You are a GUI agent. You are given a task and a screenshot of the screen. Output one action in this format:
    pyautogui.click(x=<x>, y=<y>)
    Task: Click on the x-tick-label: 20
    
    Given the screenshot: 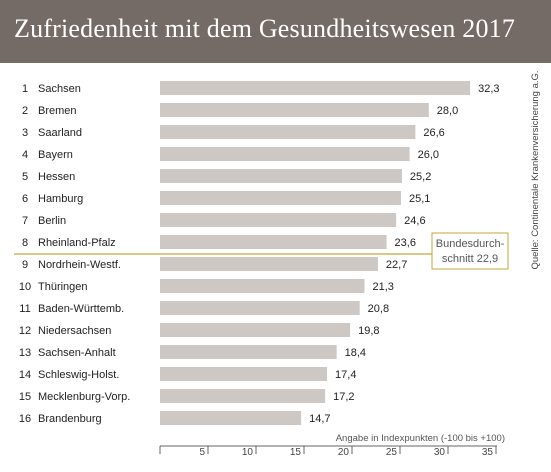 What is the action you would take?
    pyautogui.click(x=344, y=452)
    